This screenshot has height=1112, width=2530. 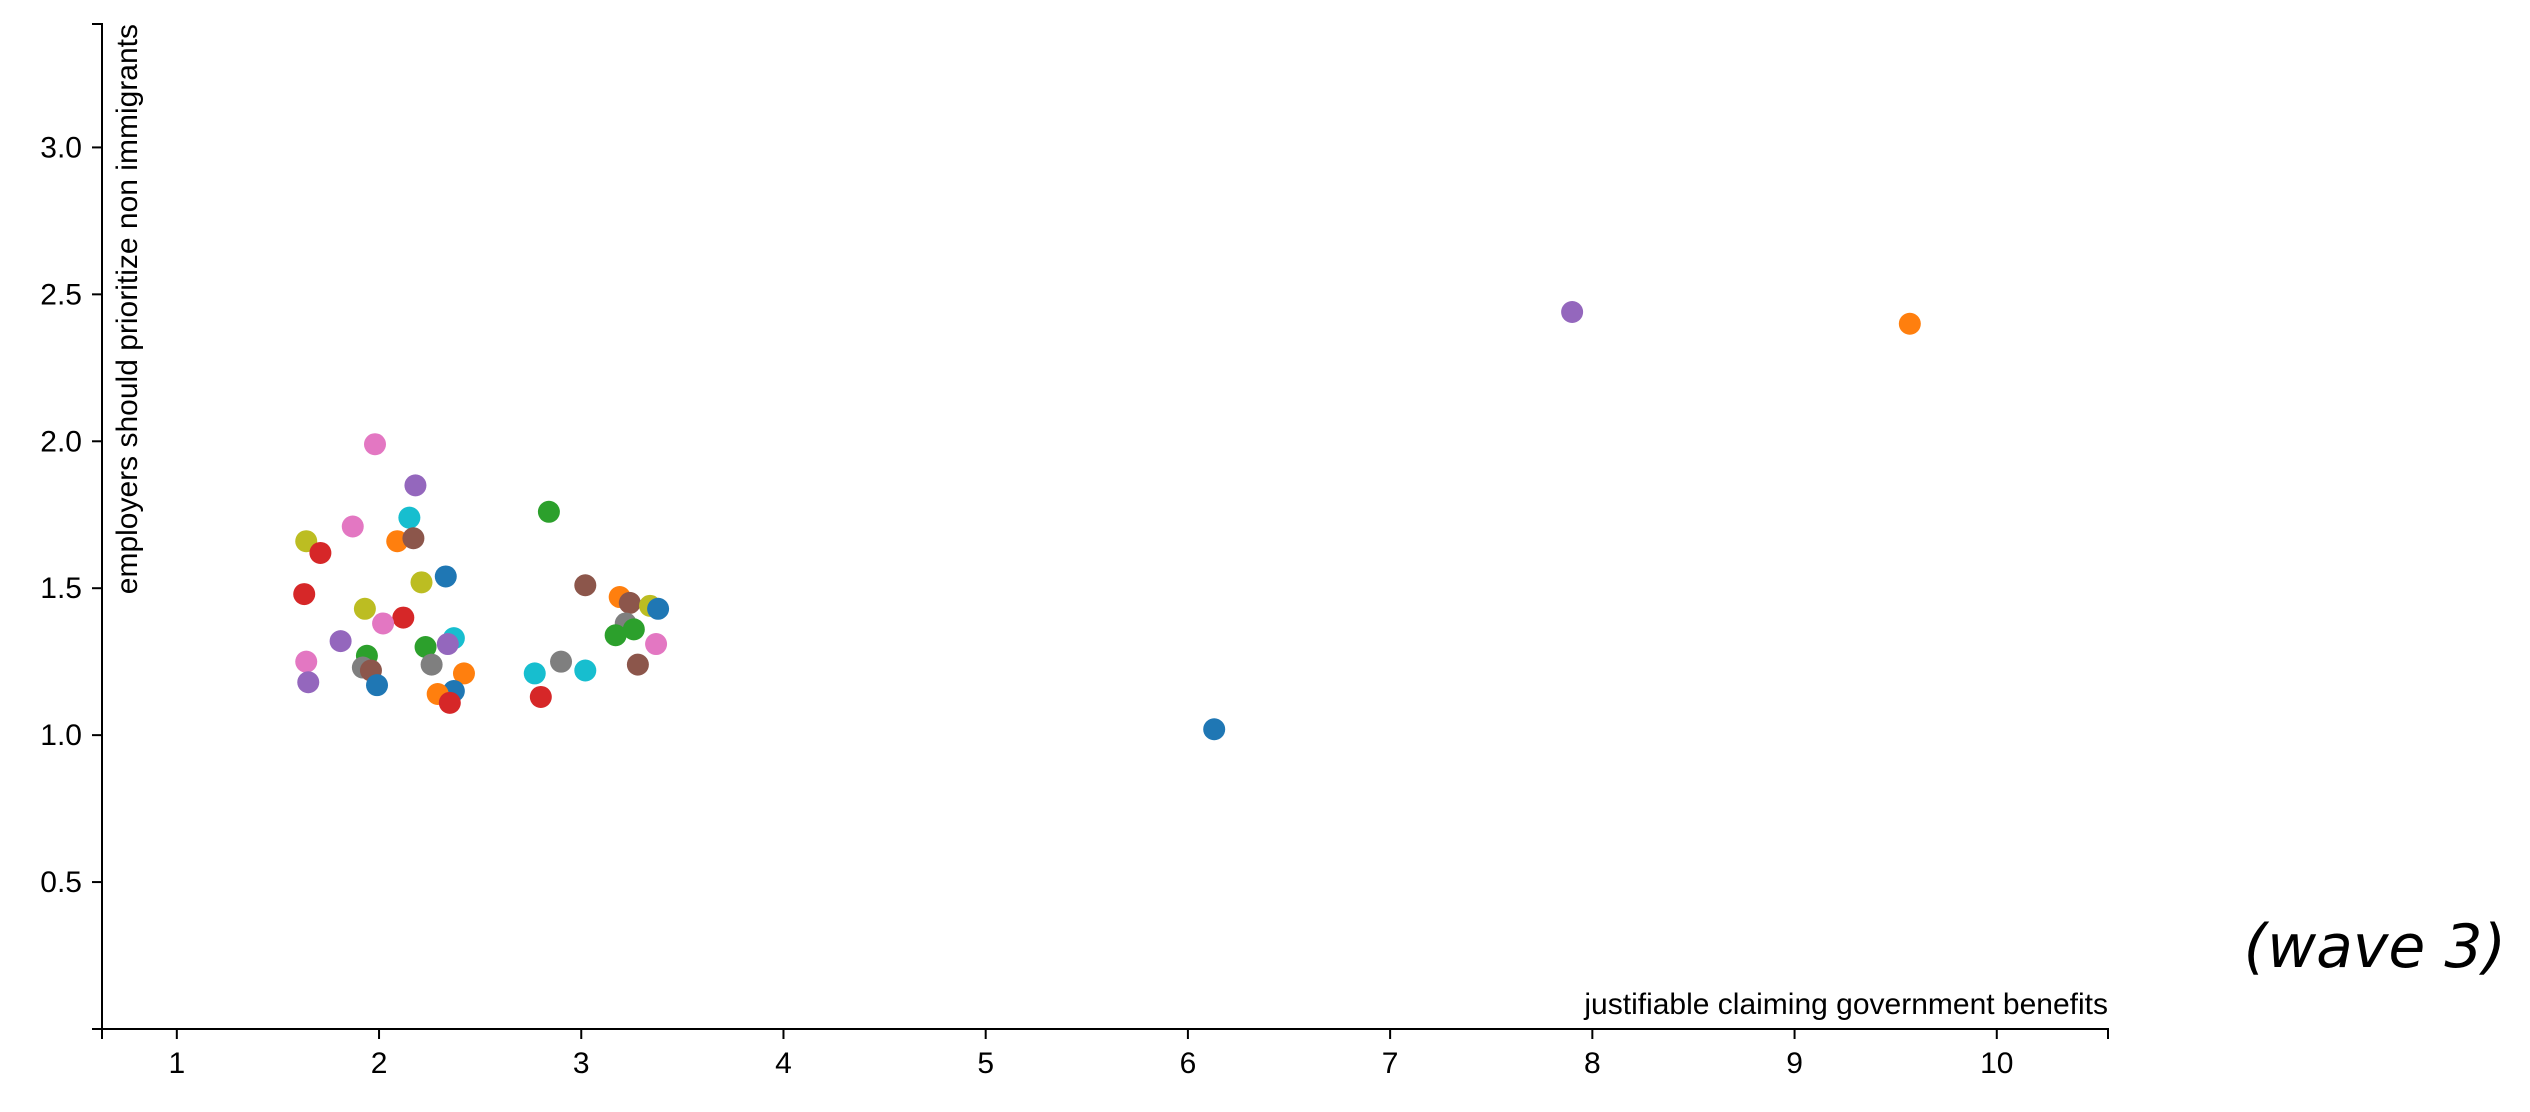 What do you see at coordinates (1845, 1004) in the screenshot?
I see `x-axis-title: justifiable claiming government benefits` at bounding box center [1845, 1004].